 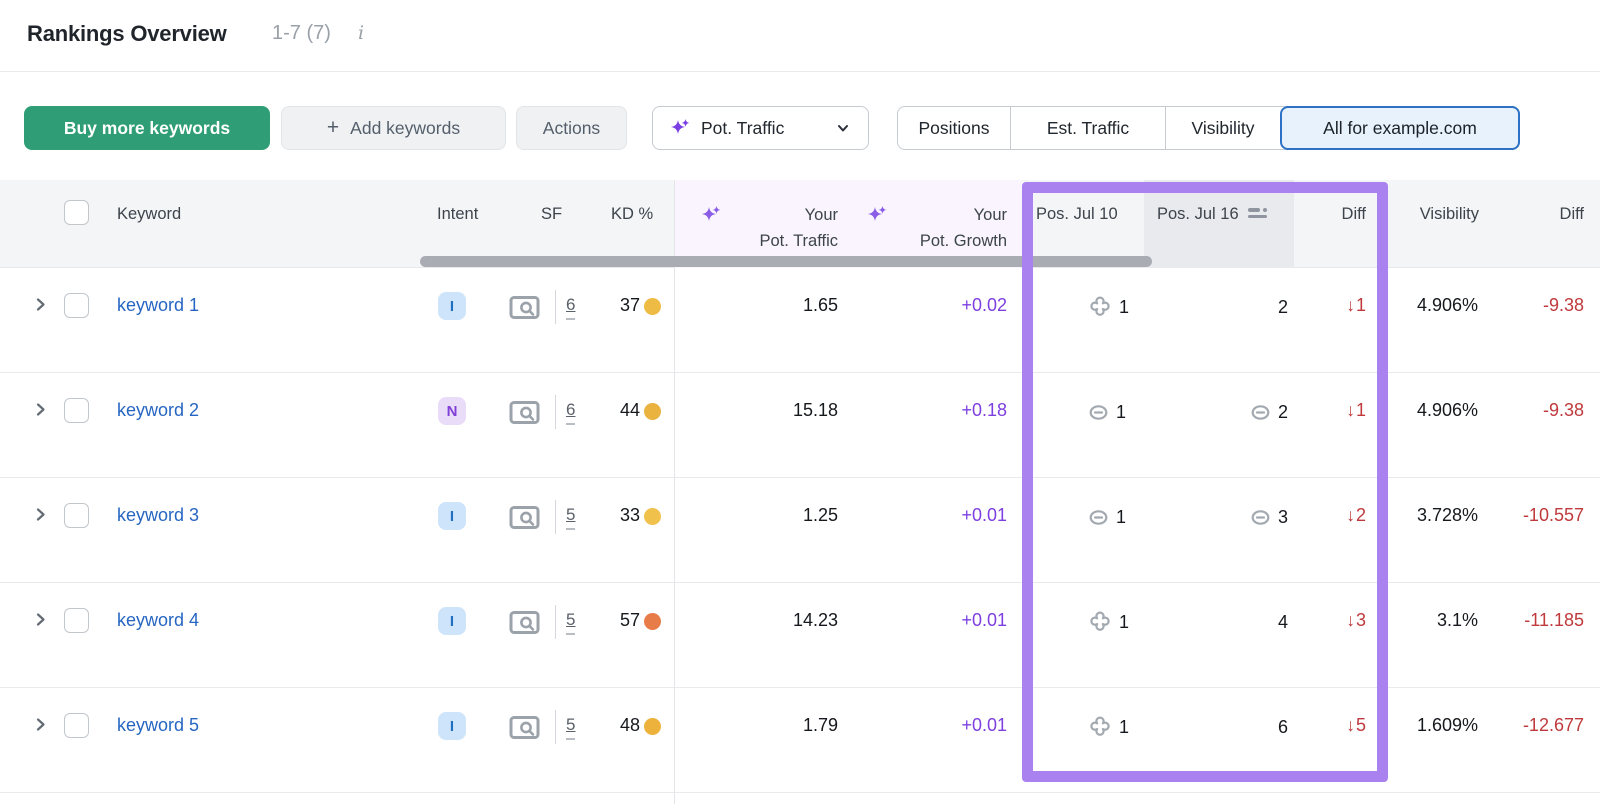 I want to click on col-header-keyword: Keyword, so click(x=149, y=214).